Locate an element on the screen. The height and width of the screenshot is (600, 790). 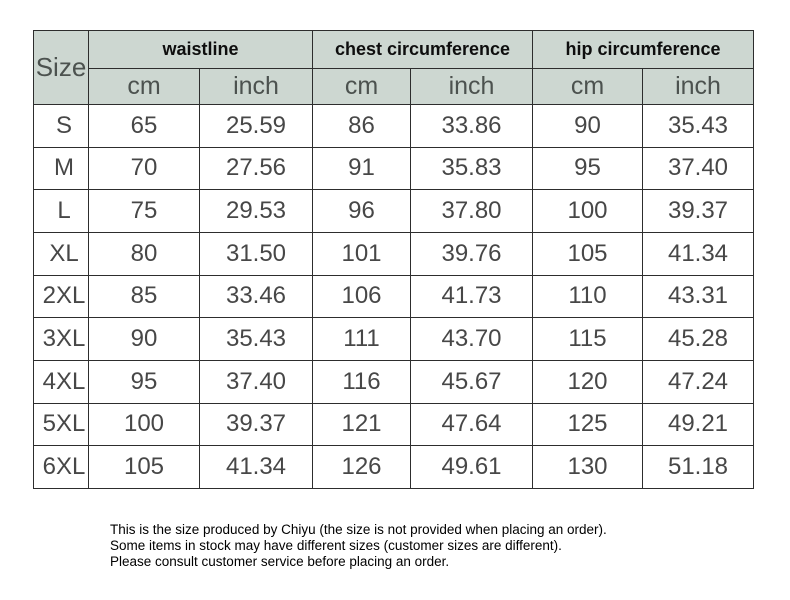
value-cell: 27.56 is located at coordinates (256, 168).